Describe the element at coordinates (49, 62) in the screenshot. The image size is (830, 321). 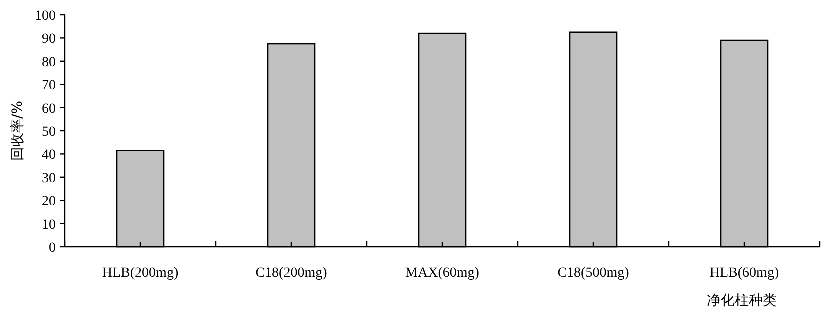
I see `y-tick-label: 80` at that location.